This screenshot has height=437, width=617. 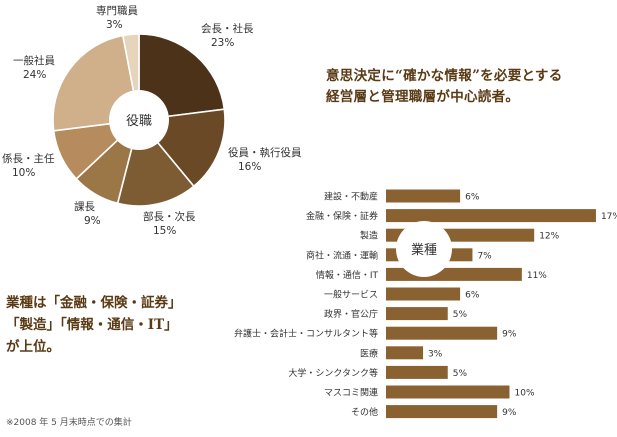 What do you see at coordinates (537, 276) in the screenshot?
I see `bar-value-label: 11%` at bounding box center [537, 276].